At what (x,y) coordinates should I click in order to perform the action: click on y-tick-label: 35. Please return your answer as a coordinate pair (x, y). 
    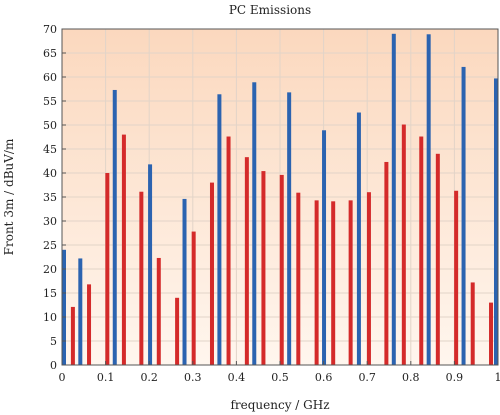
    Looking at the image, I should click on (50, 197).